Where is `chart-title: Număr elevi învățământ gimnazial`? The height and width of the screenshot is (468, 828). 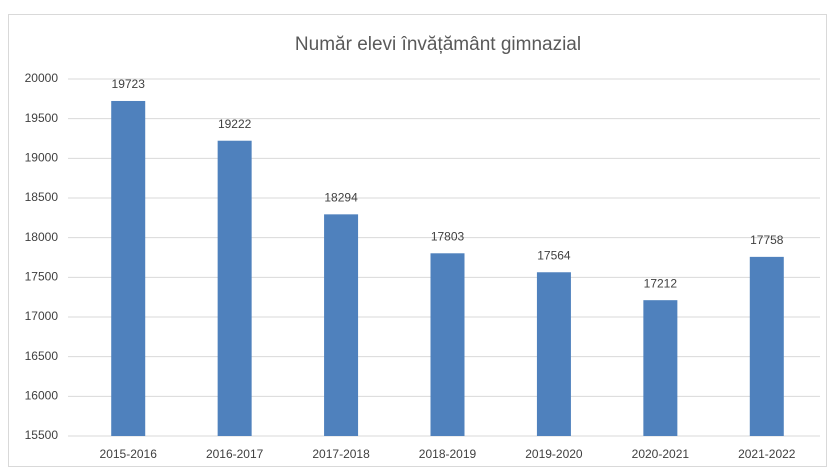 chart-title: Număr elevi învățământ gimnazial is located at coordinates (438, 44).